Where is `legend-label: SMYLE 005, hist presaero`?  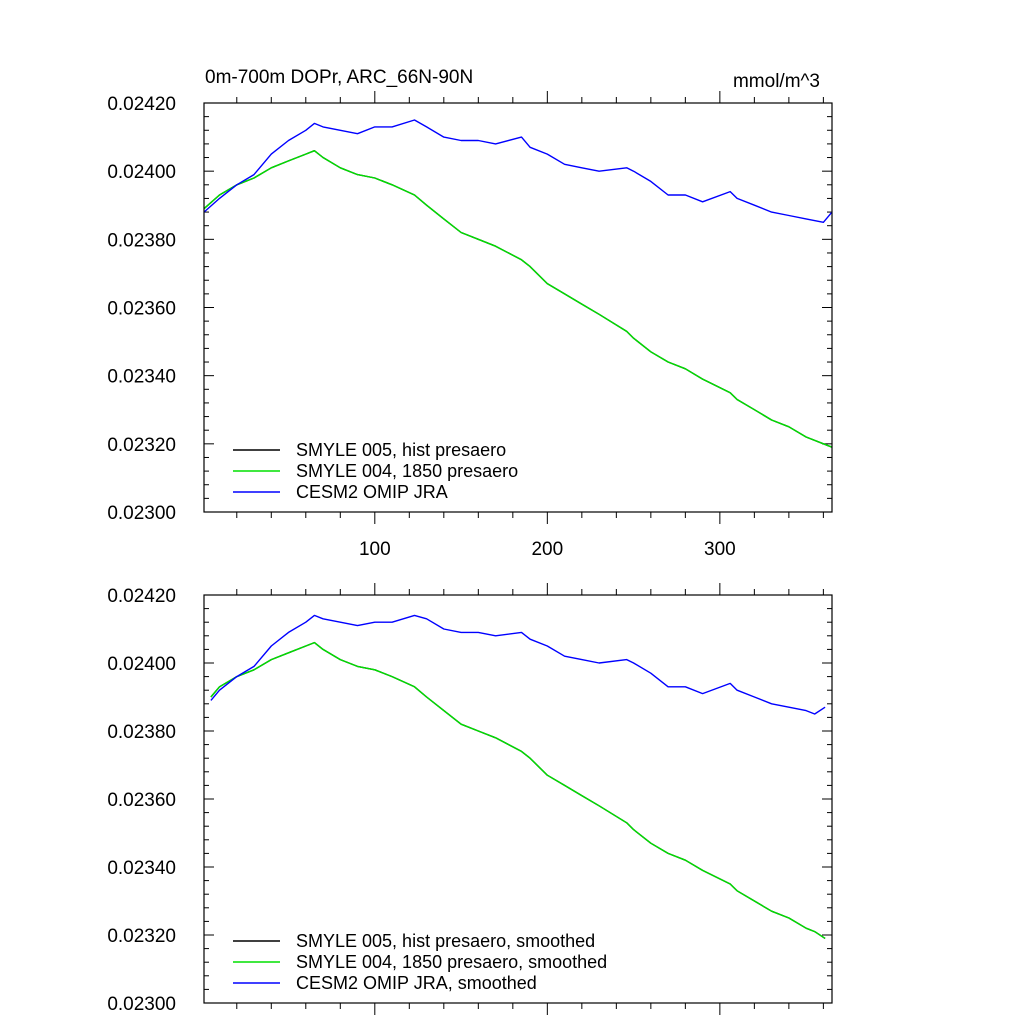
legend-label: SMYLE 005, hist presaero is located at coordinates (401, 450).